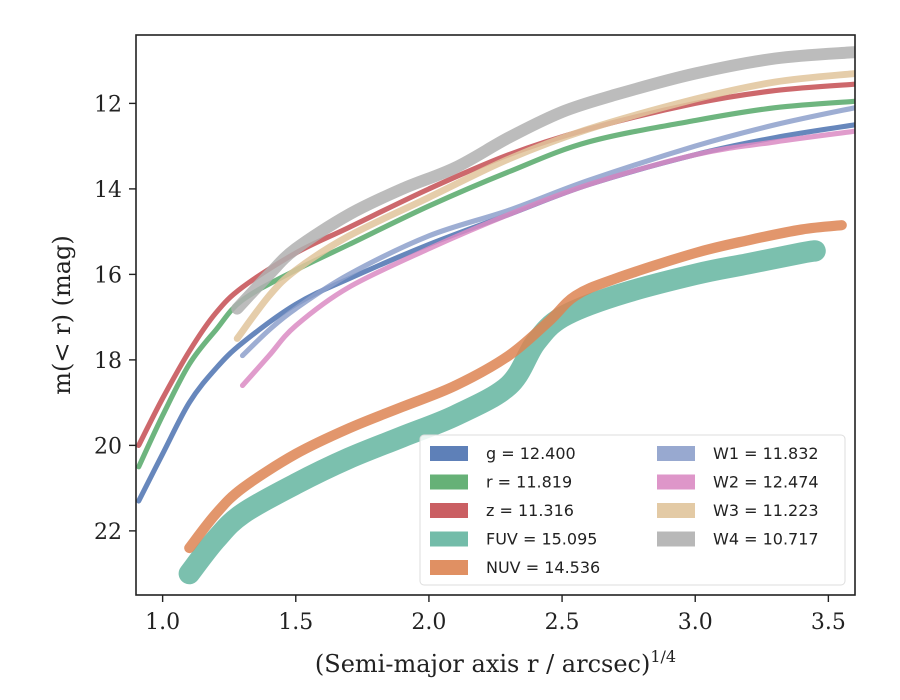 The image size is (900, 700). I want to click on legend-box, so click(632, 510).